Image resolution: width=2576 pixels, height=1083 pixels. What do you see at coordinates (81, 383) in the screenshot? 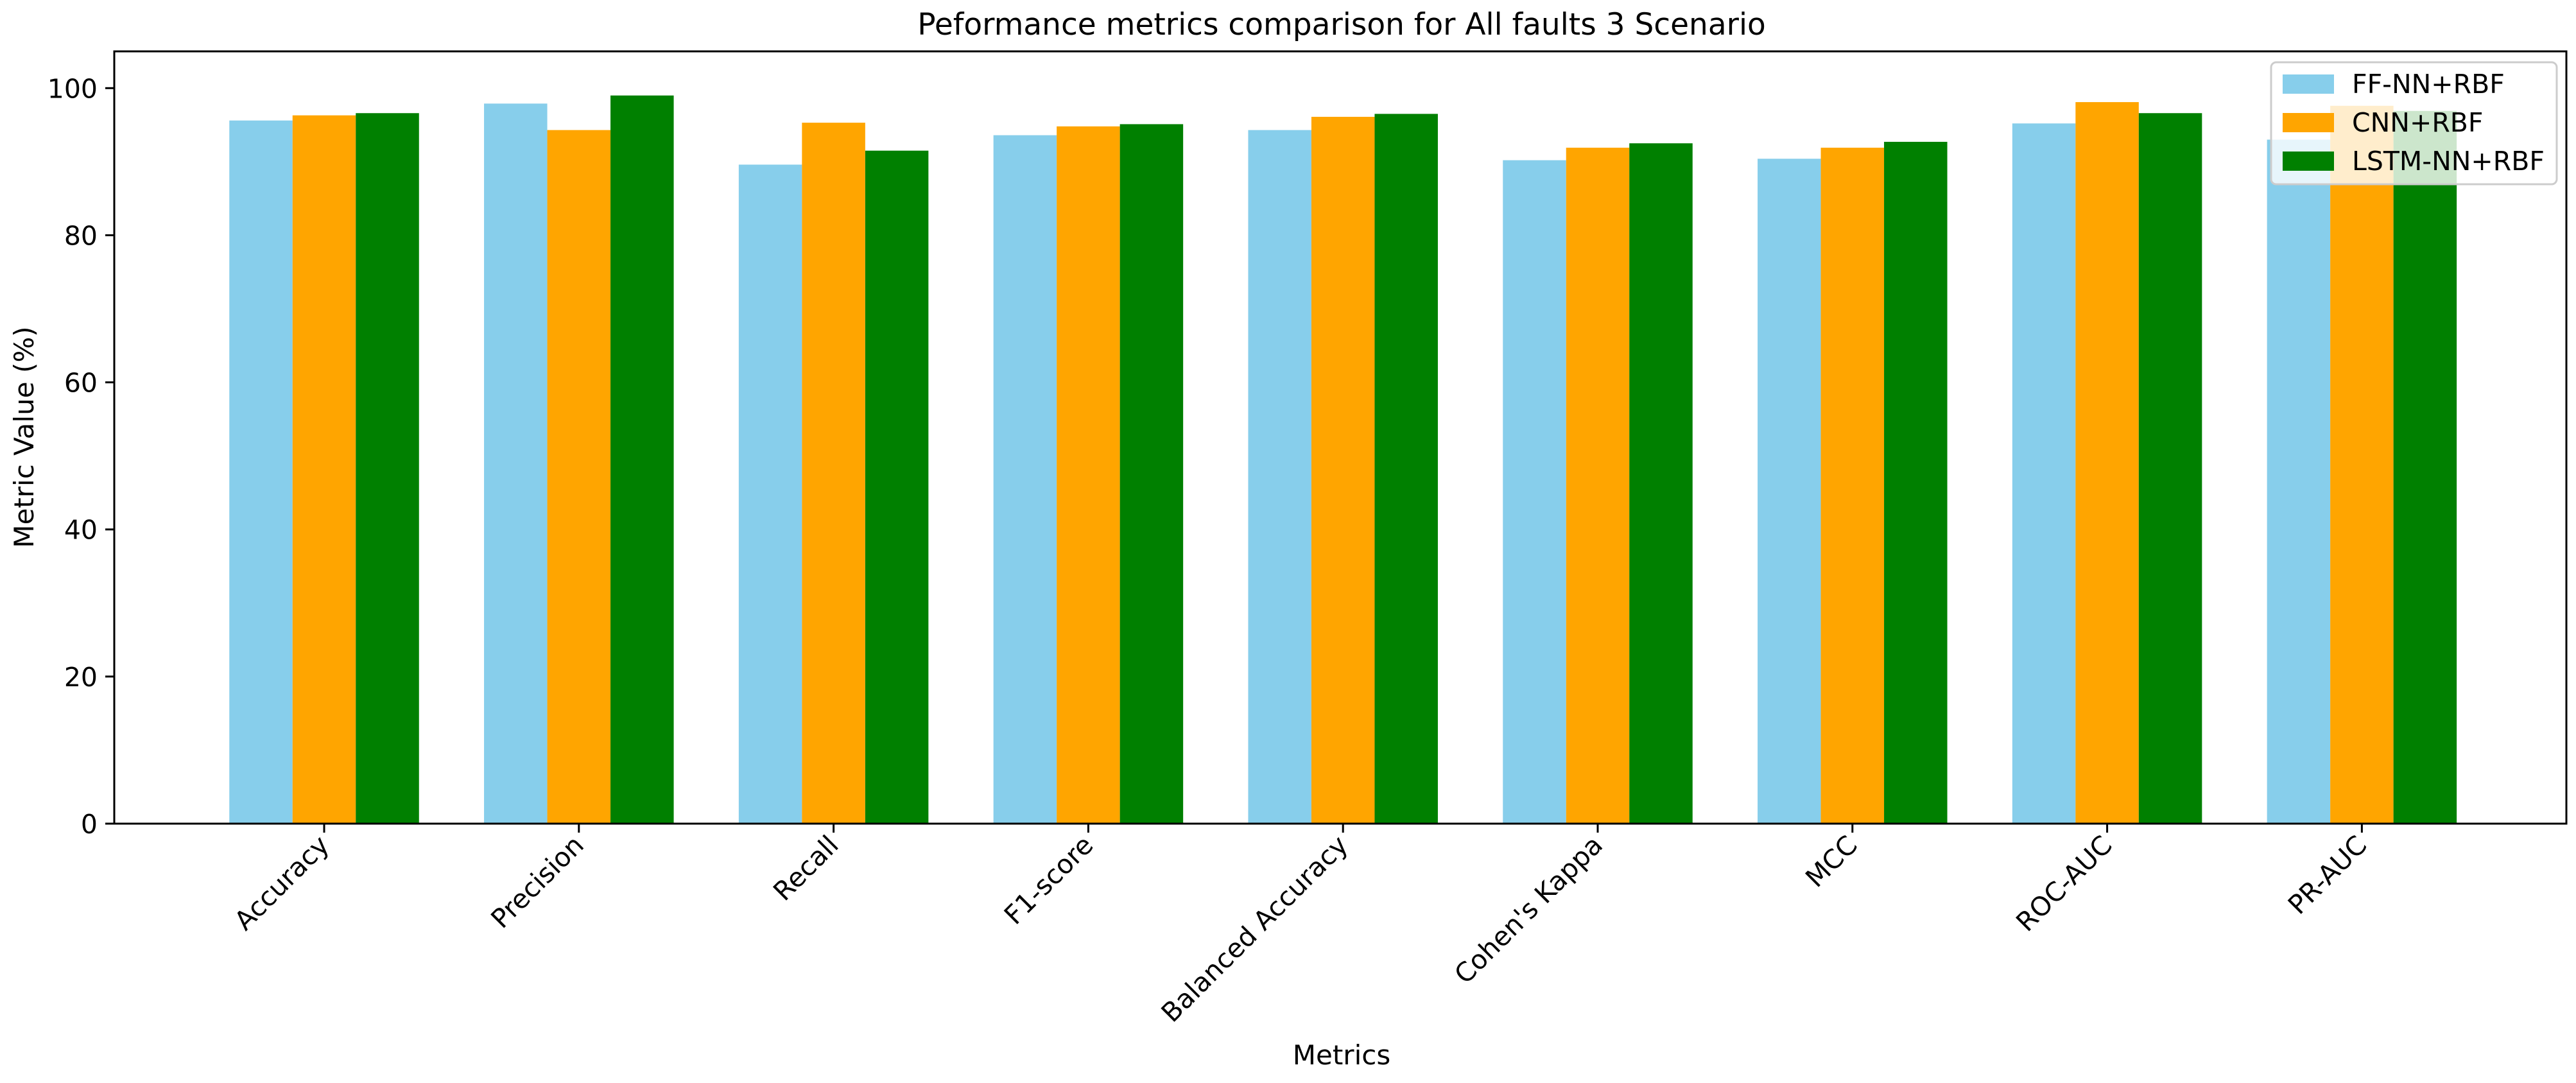
I see `y-tick-label: 60` at bounding box center [81, 383].